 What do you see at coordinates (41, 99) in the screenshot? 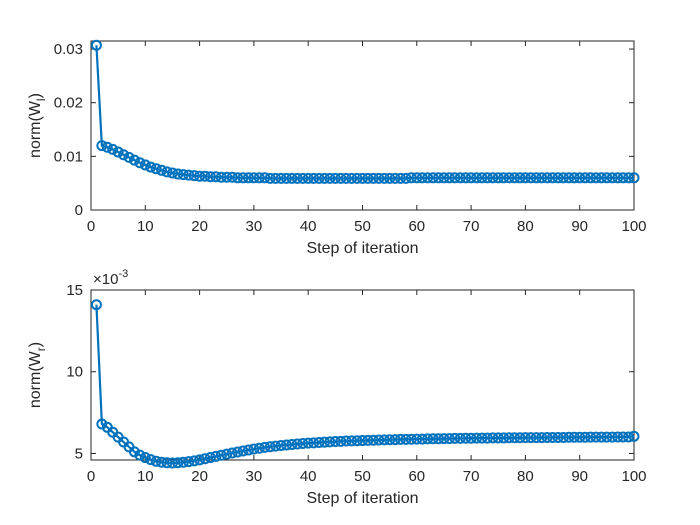
I see `y-axis-title-subscript: l` at bounding box center [41, 99].